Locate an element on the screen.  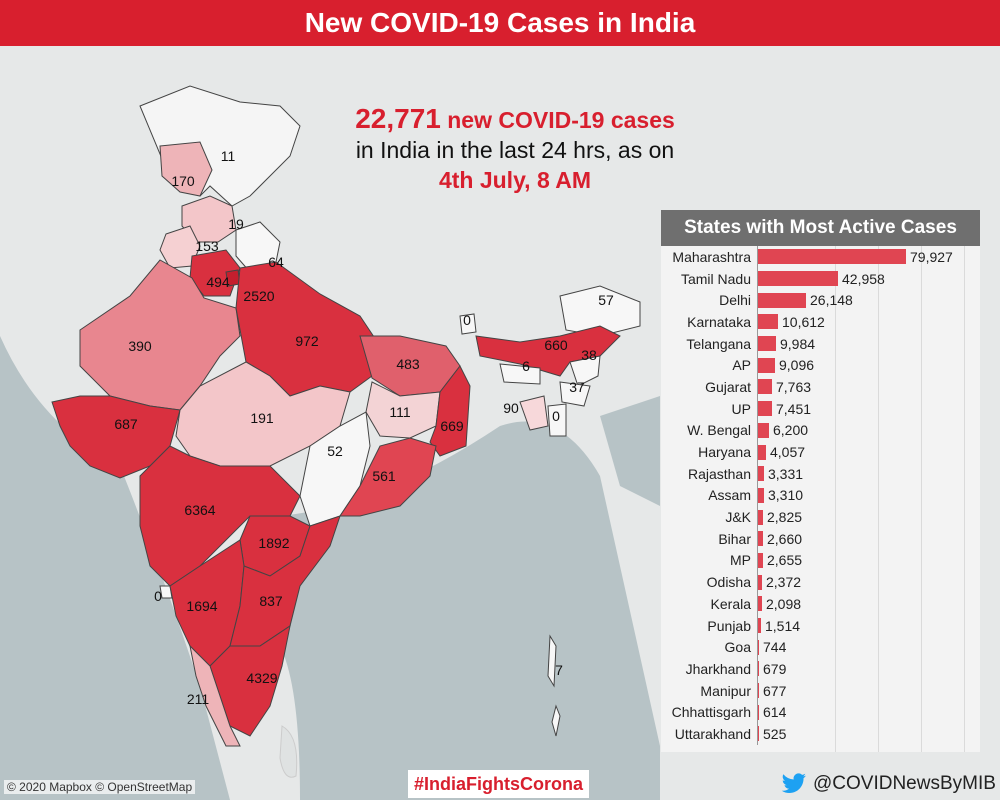
panel-row: AP 9,096 is located at coordinates (820, 365).